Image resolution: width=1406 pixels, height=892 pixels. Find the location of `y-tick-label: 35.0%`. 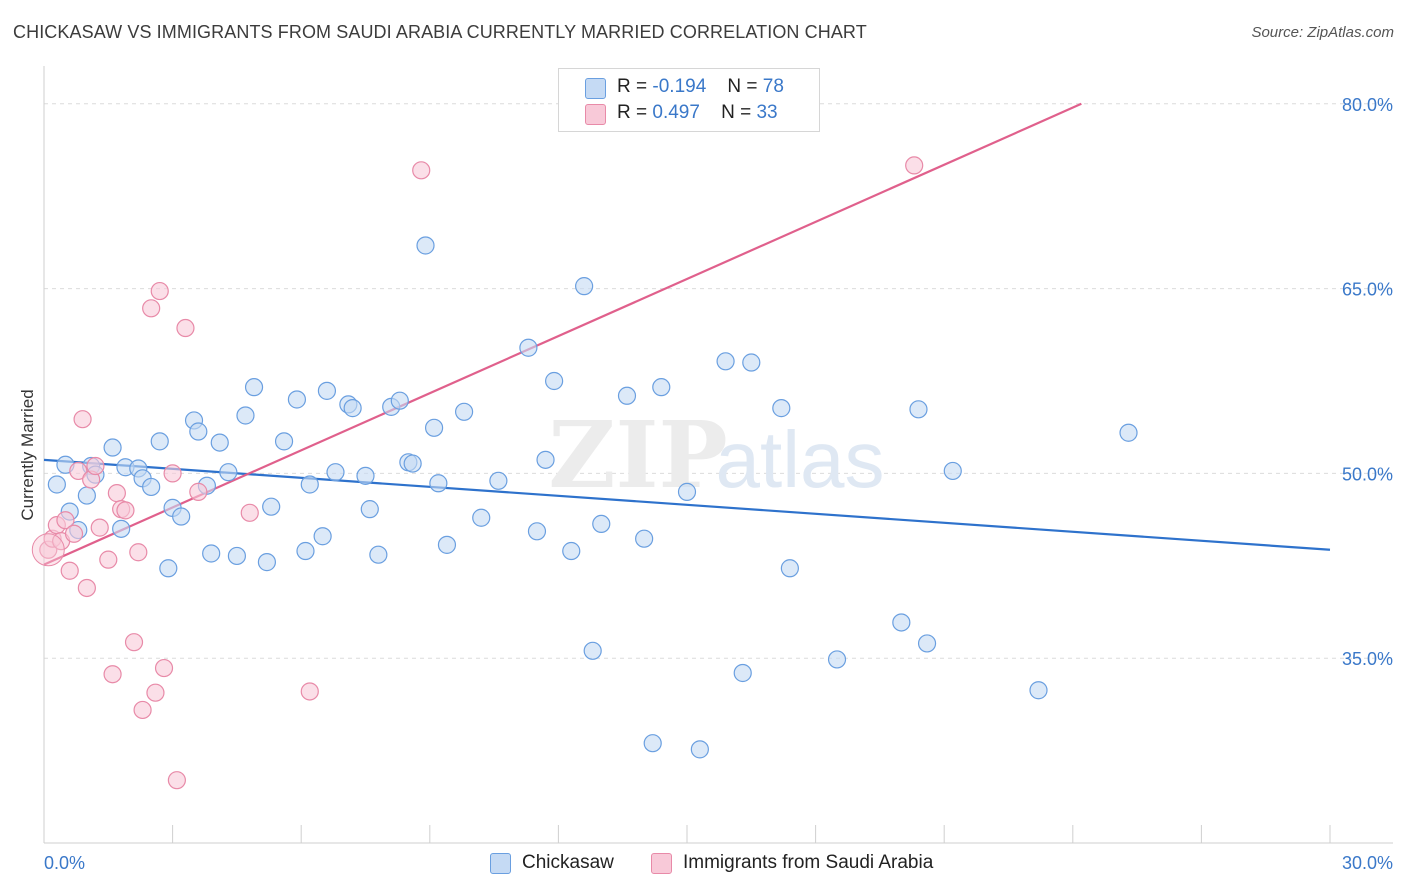

y-tick-label: 35.0% is located at coordinates (1367, 659).